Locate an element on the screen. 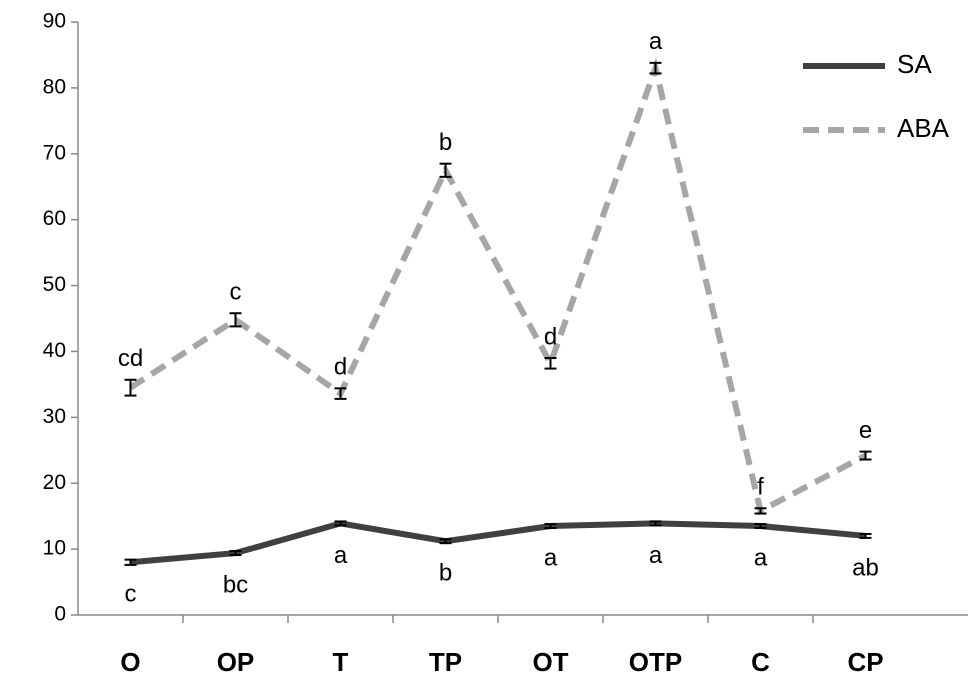  y-tick-label: 20 is located at coordinates (54, 482).